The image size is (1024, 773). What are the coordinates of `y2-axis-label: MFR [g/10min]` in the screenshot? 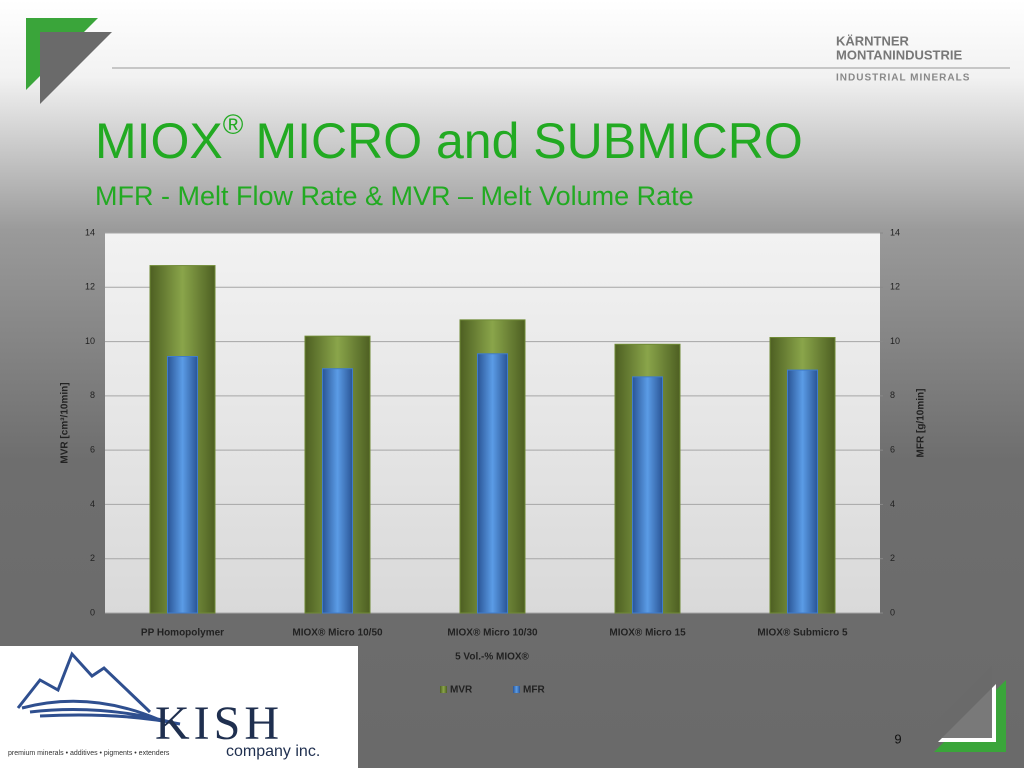 It's located at (921, 423).